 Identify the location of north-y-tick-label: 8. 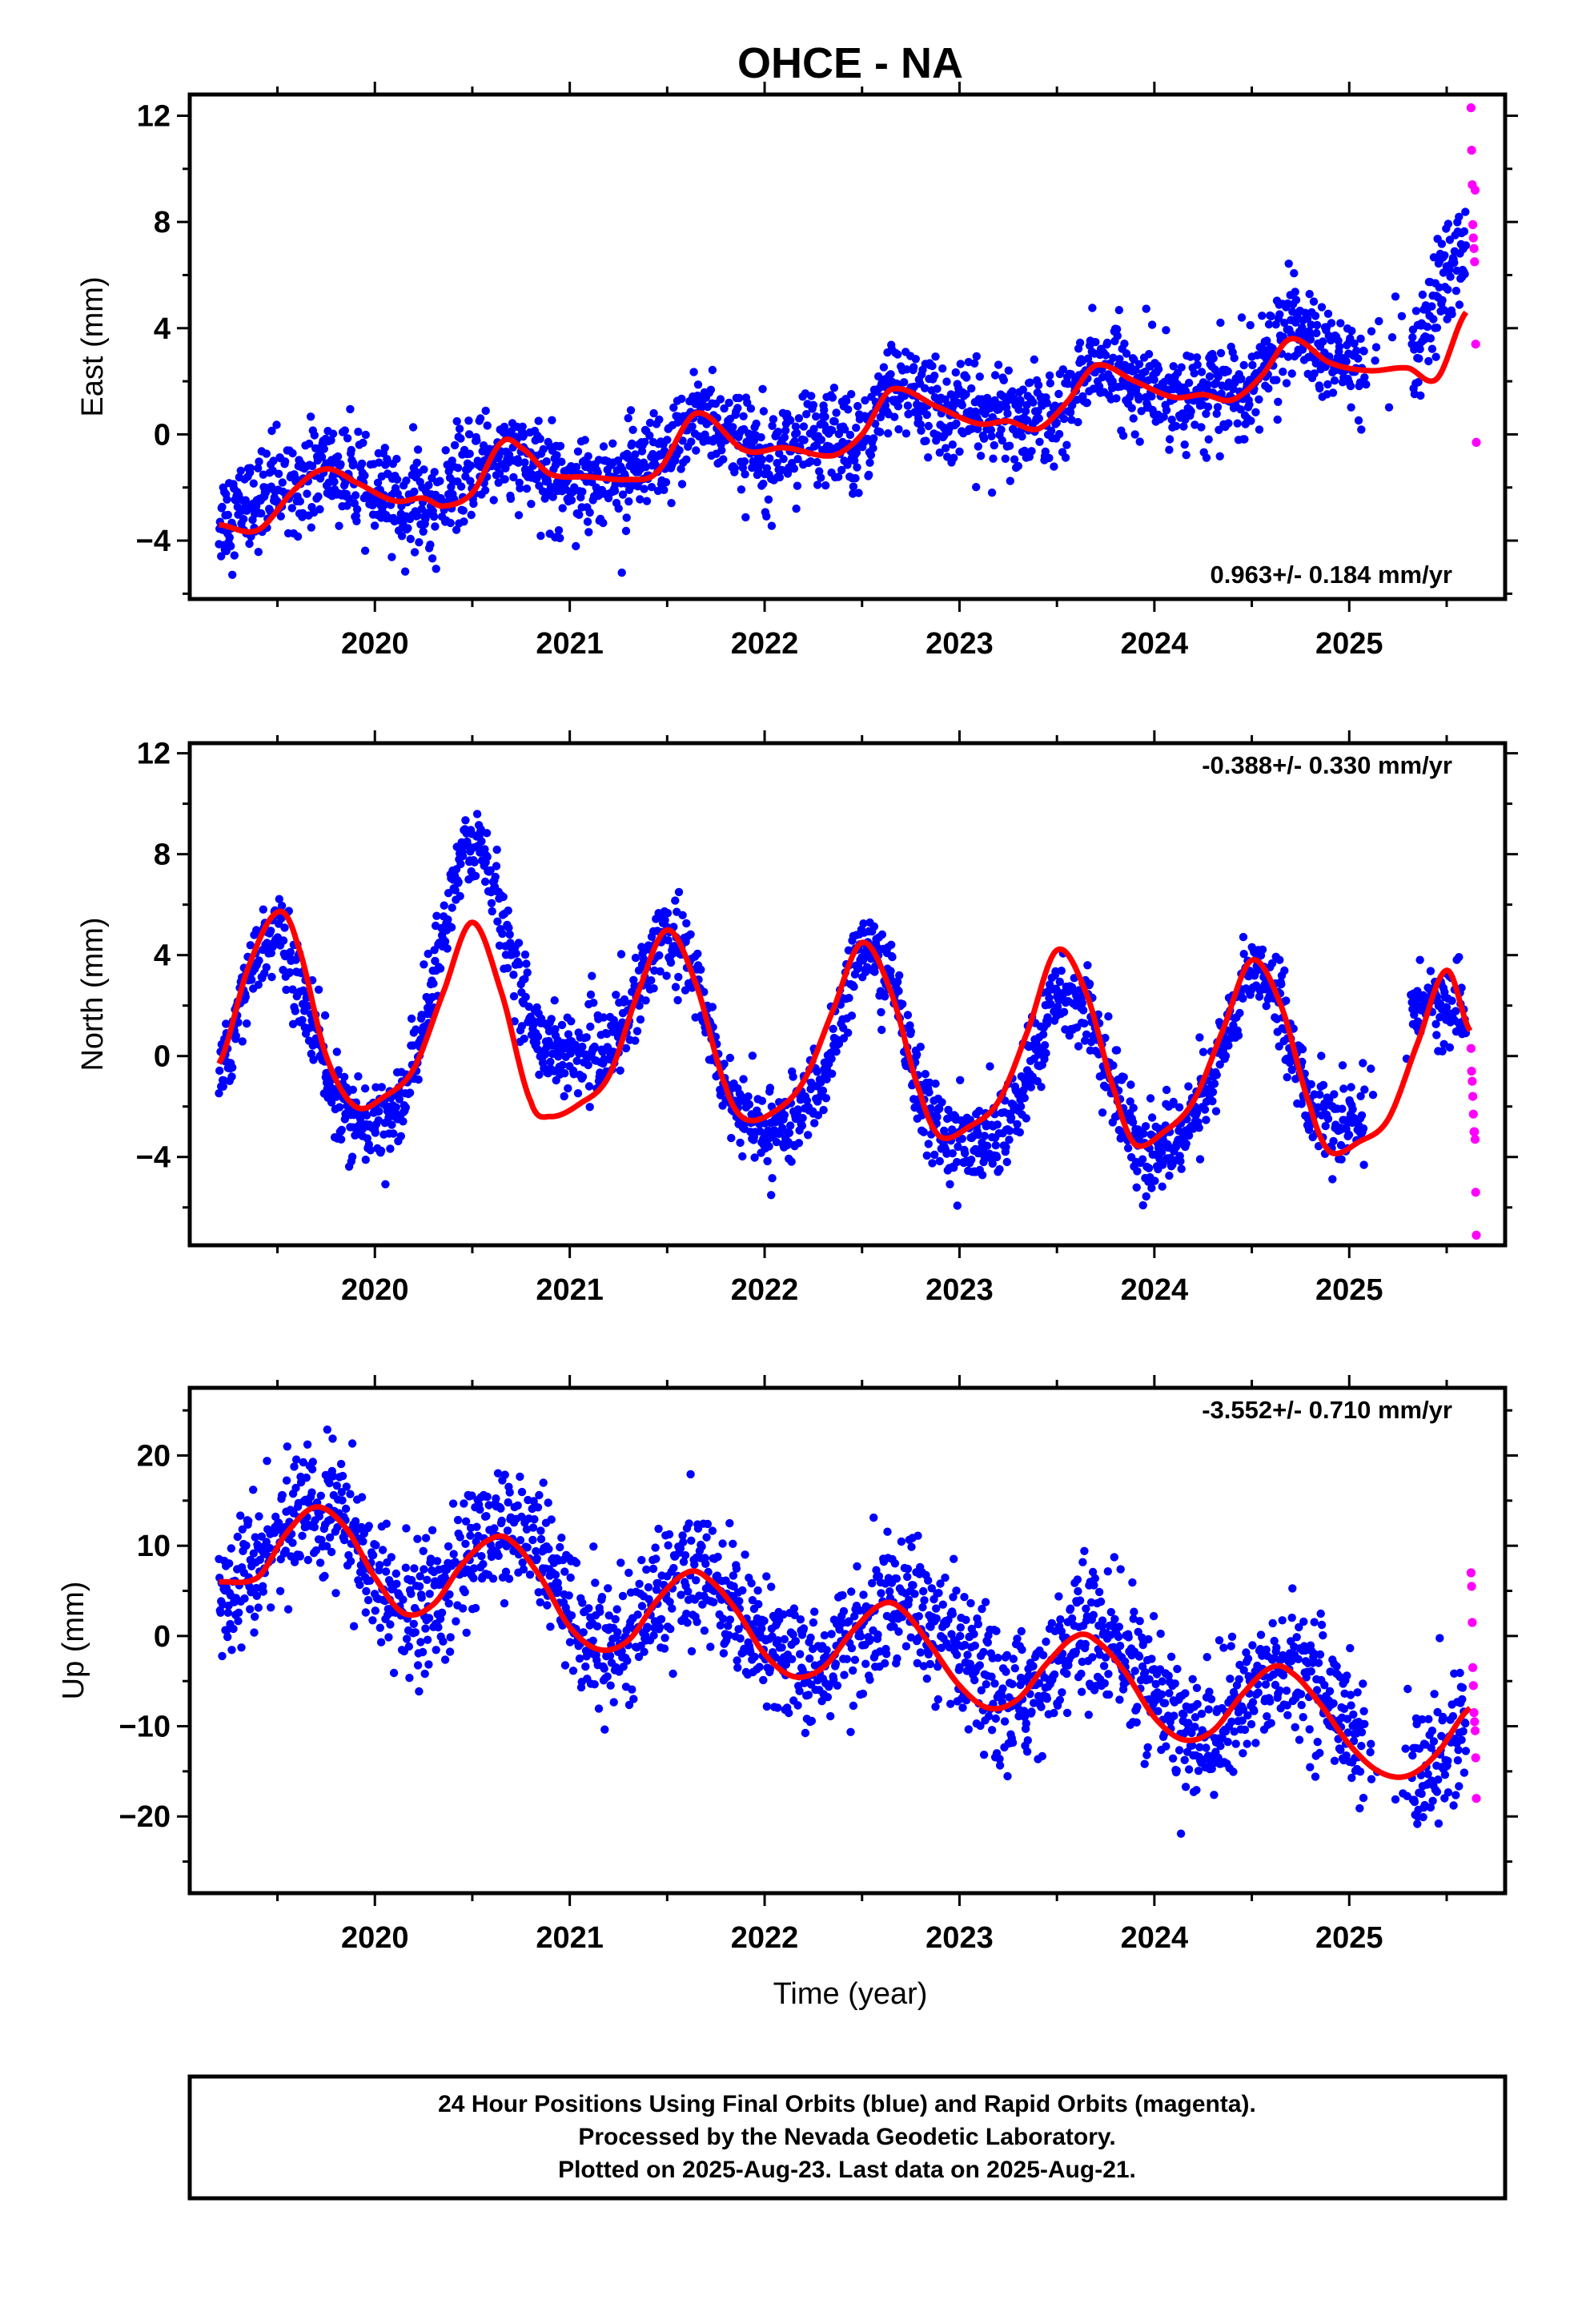
(162, 855).